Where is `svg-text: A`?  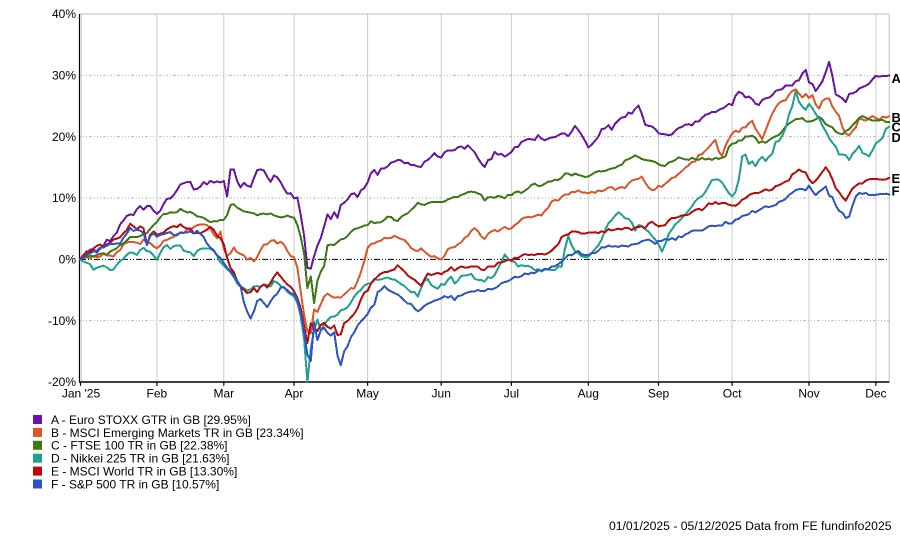 svg-text: A is located at coordinates (896, 78).